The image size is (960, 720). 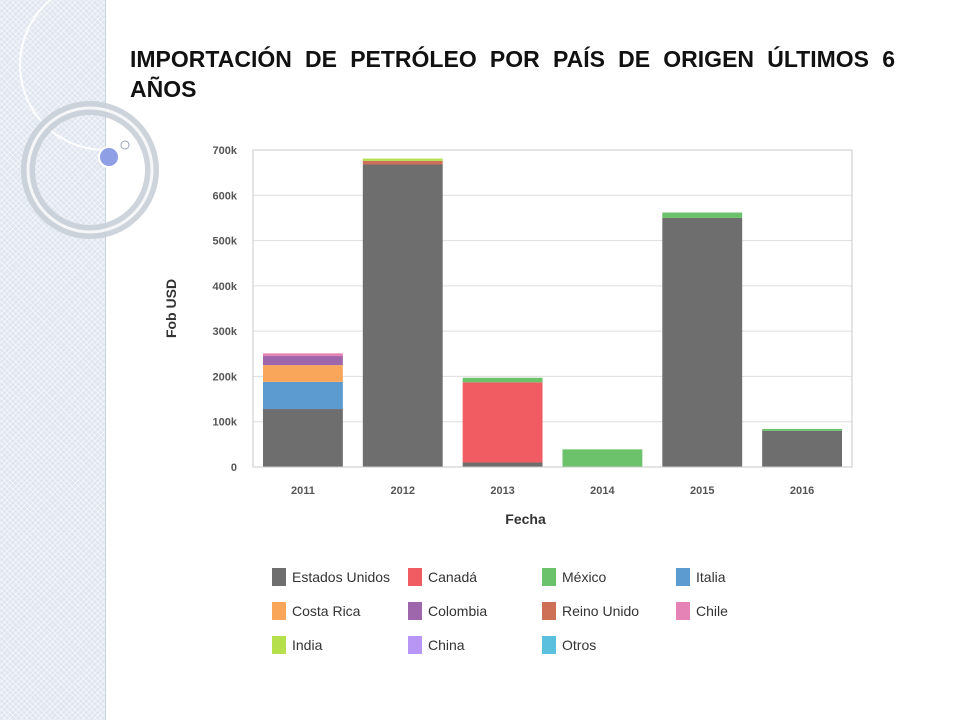 What do you see at coordinates (225, 242) in the screenshot?
I see `y-tick-label: 500k` at bounding box center [225, 242].